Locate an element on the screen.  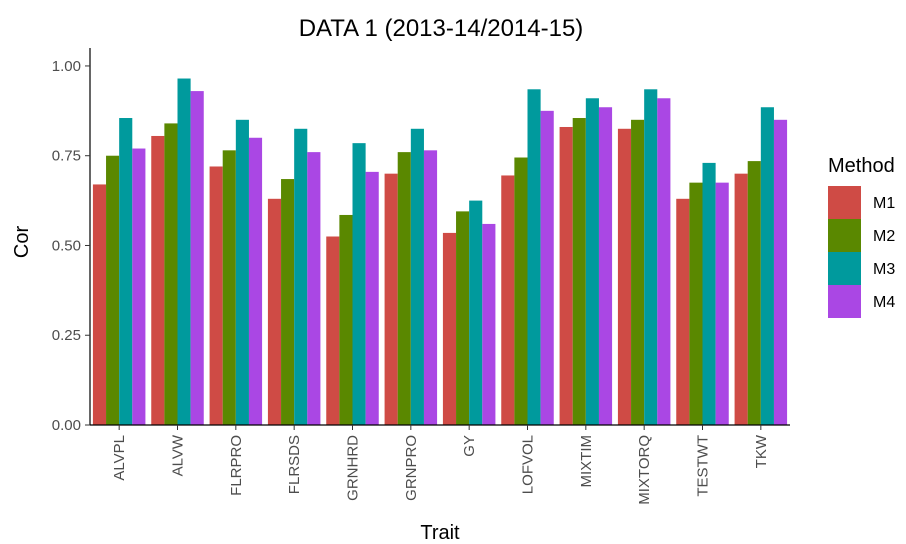
bar-m1-mixtorq is located at coordinates (624, 277).